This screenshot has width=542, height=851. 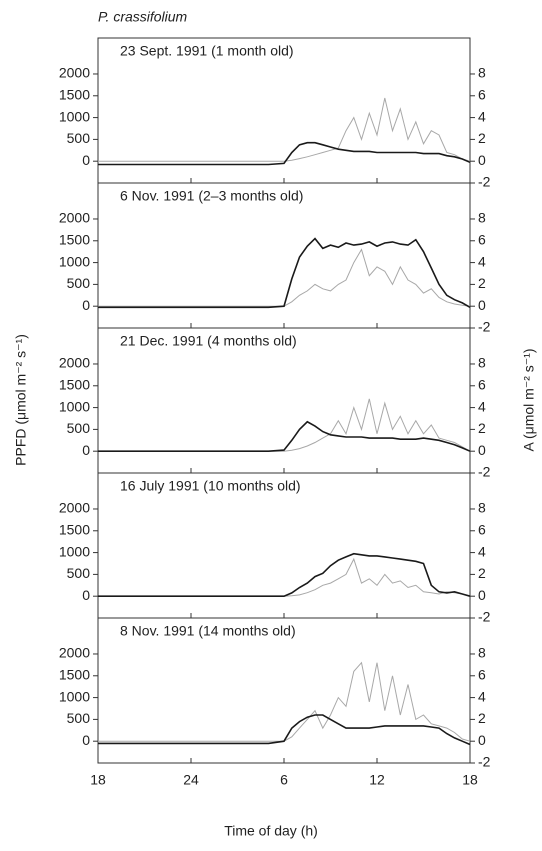 I want to click on x-axis-label: Time of day (h), so click(x=271, y=831).